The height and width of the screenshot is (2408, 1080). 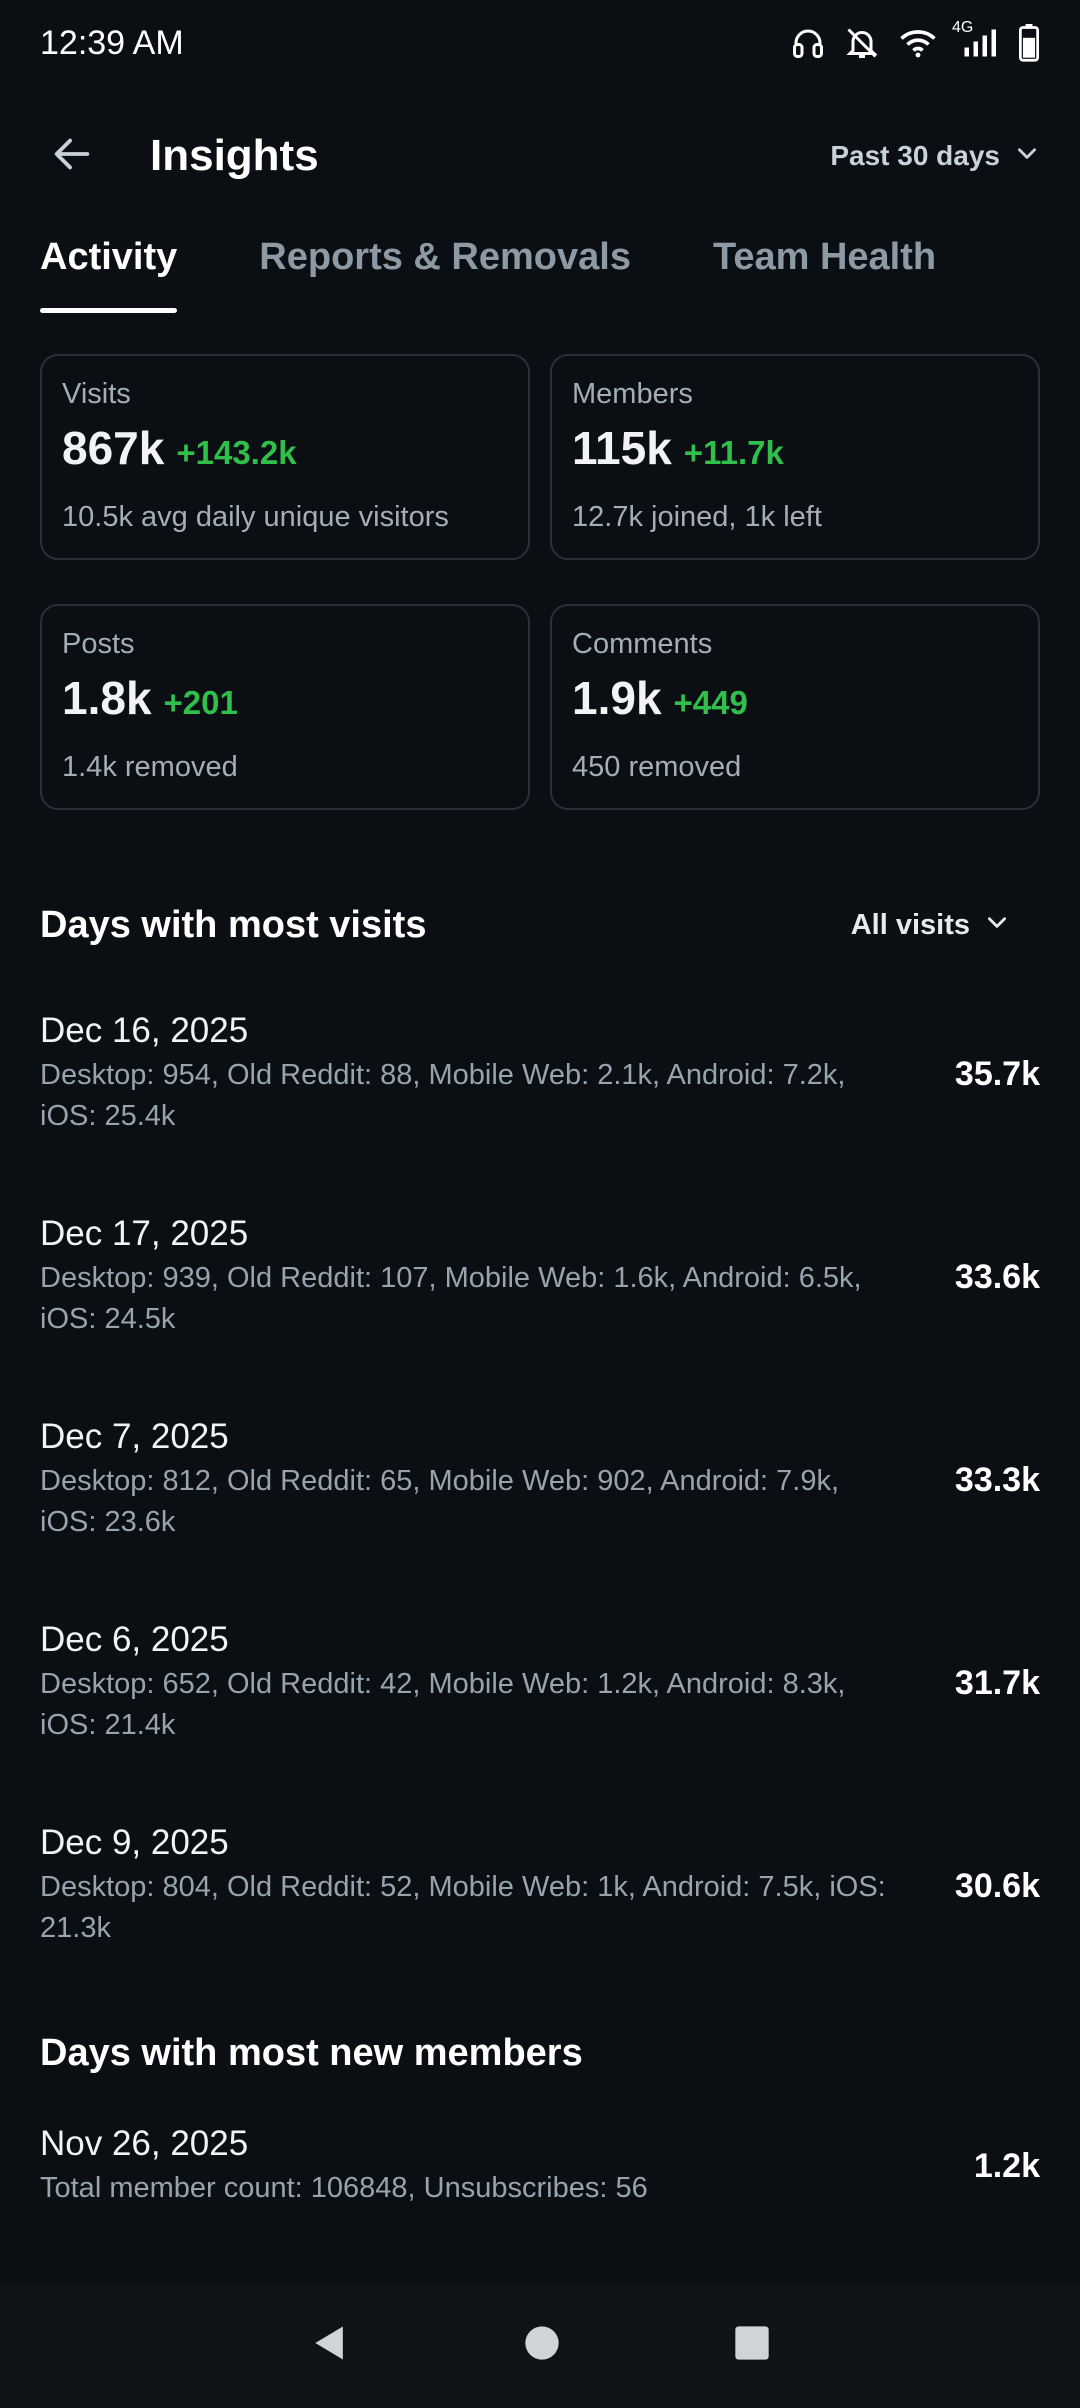 What do you see at coordinates (710, 702) in the screenshot?
I see `card-delta: +449` at bounding box center [710, 702].